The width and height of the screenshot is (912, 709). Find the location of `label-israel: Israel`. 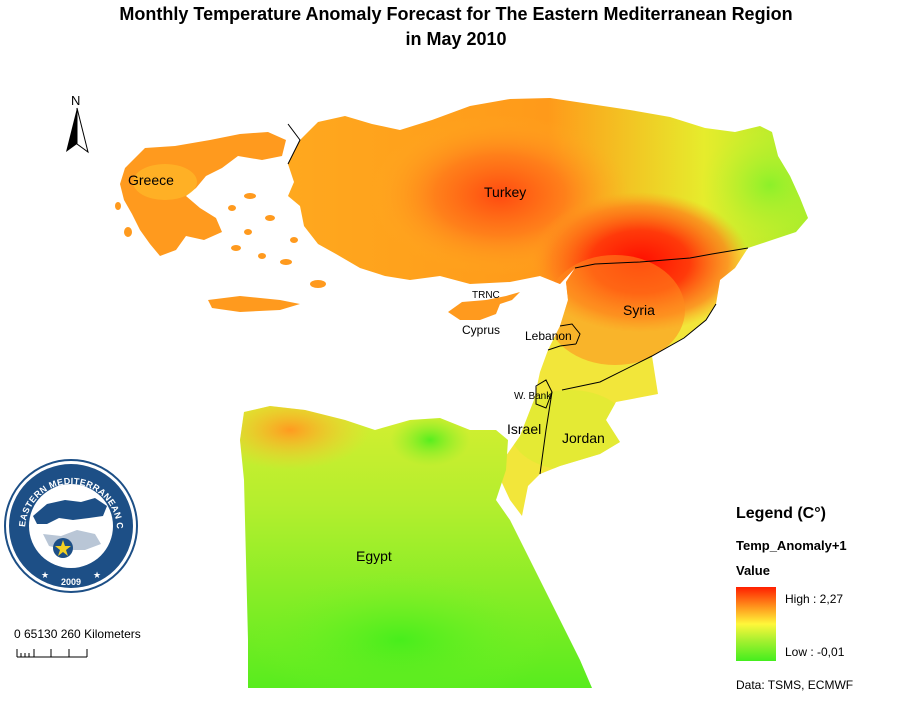

label-israel: Israel is located at coordinates (524, 429).